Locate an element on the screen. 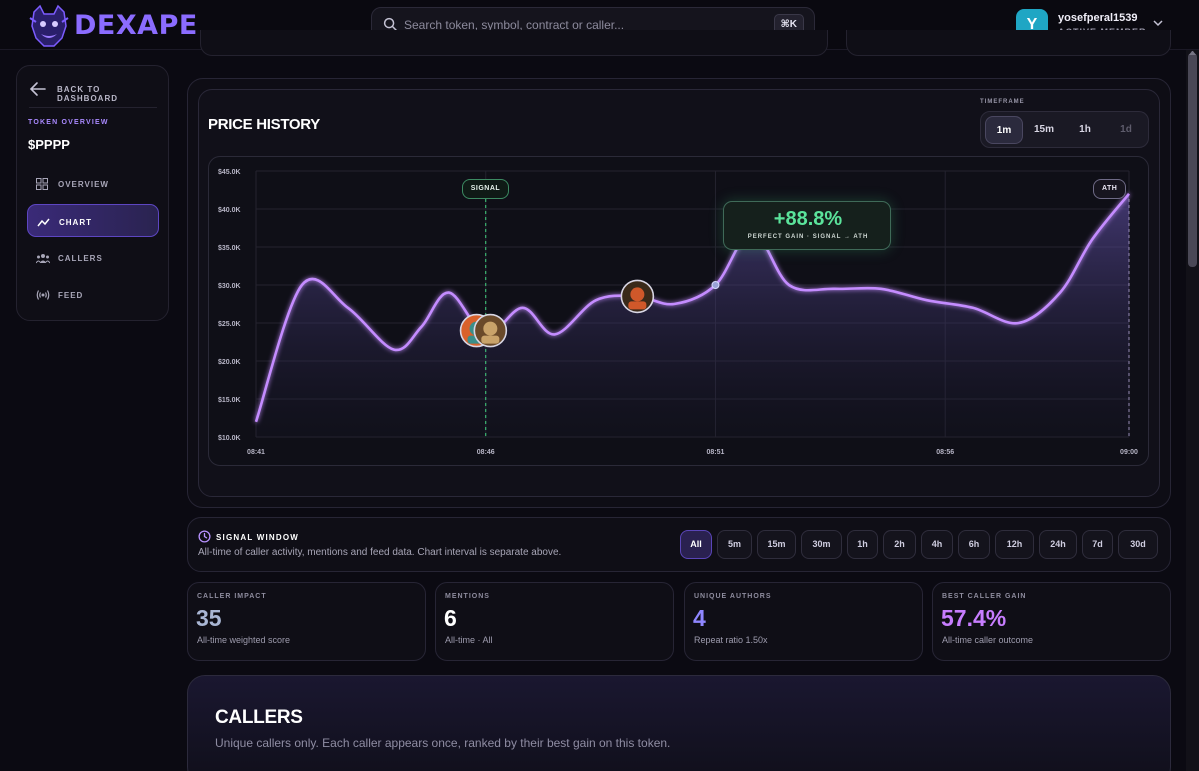 The width and height of the screenshot is (1199, 771). y-tick-label: $30.0K is located at coordinates (229, 286).